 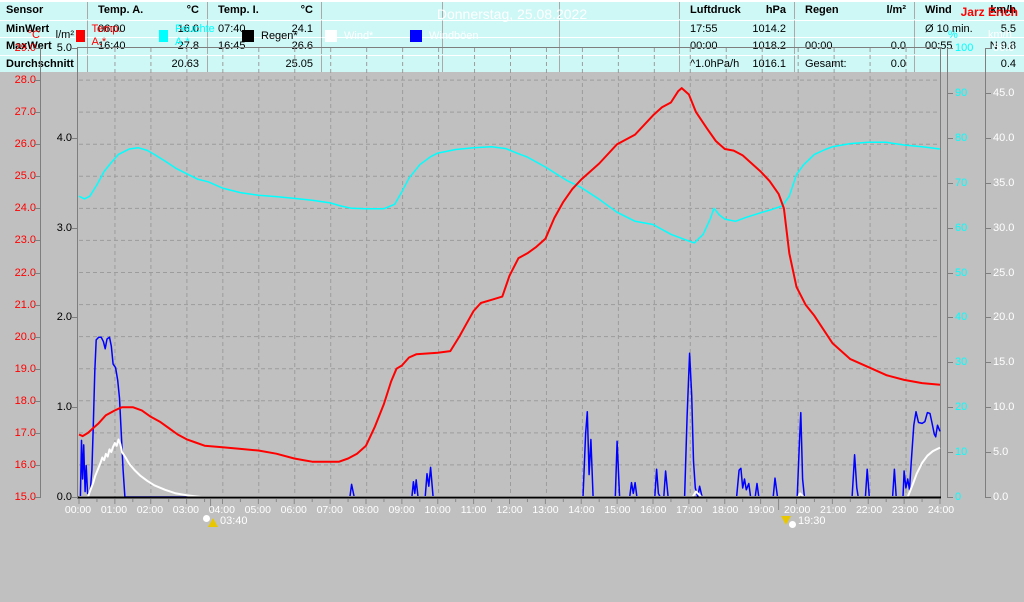 What do you see at coordinates (302, 28) in the screenshot?
I see `cell-right-text: 24.1` at bounding box center [302, 28].